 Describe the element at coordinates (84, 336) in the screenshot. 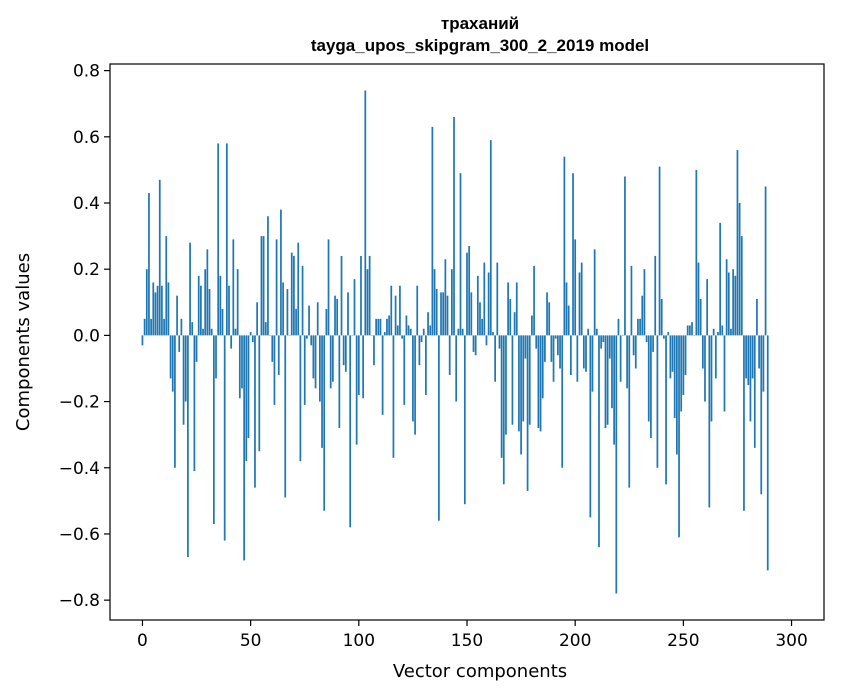

I see `y-axis-ticks: −0.8 −0.6 −0.4 −0.2 0.0 0.2 0.4 0.6 0.8` at that location.